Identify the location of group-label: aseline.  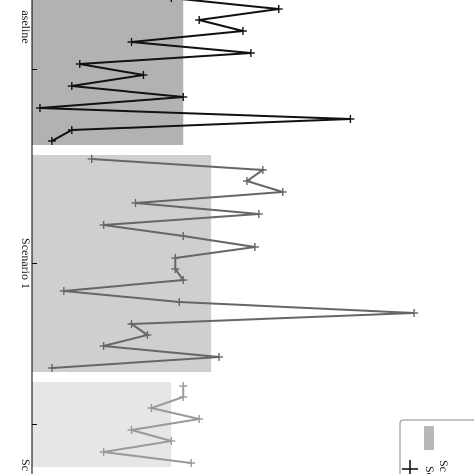
(26, 26).